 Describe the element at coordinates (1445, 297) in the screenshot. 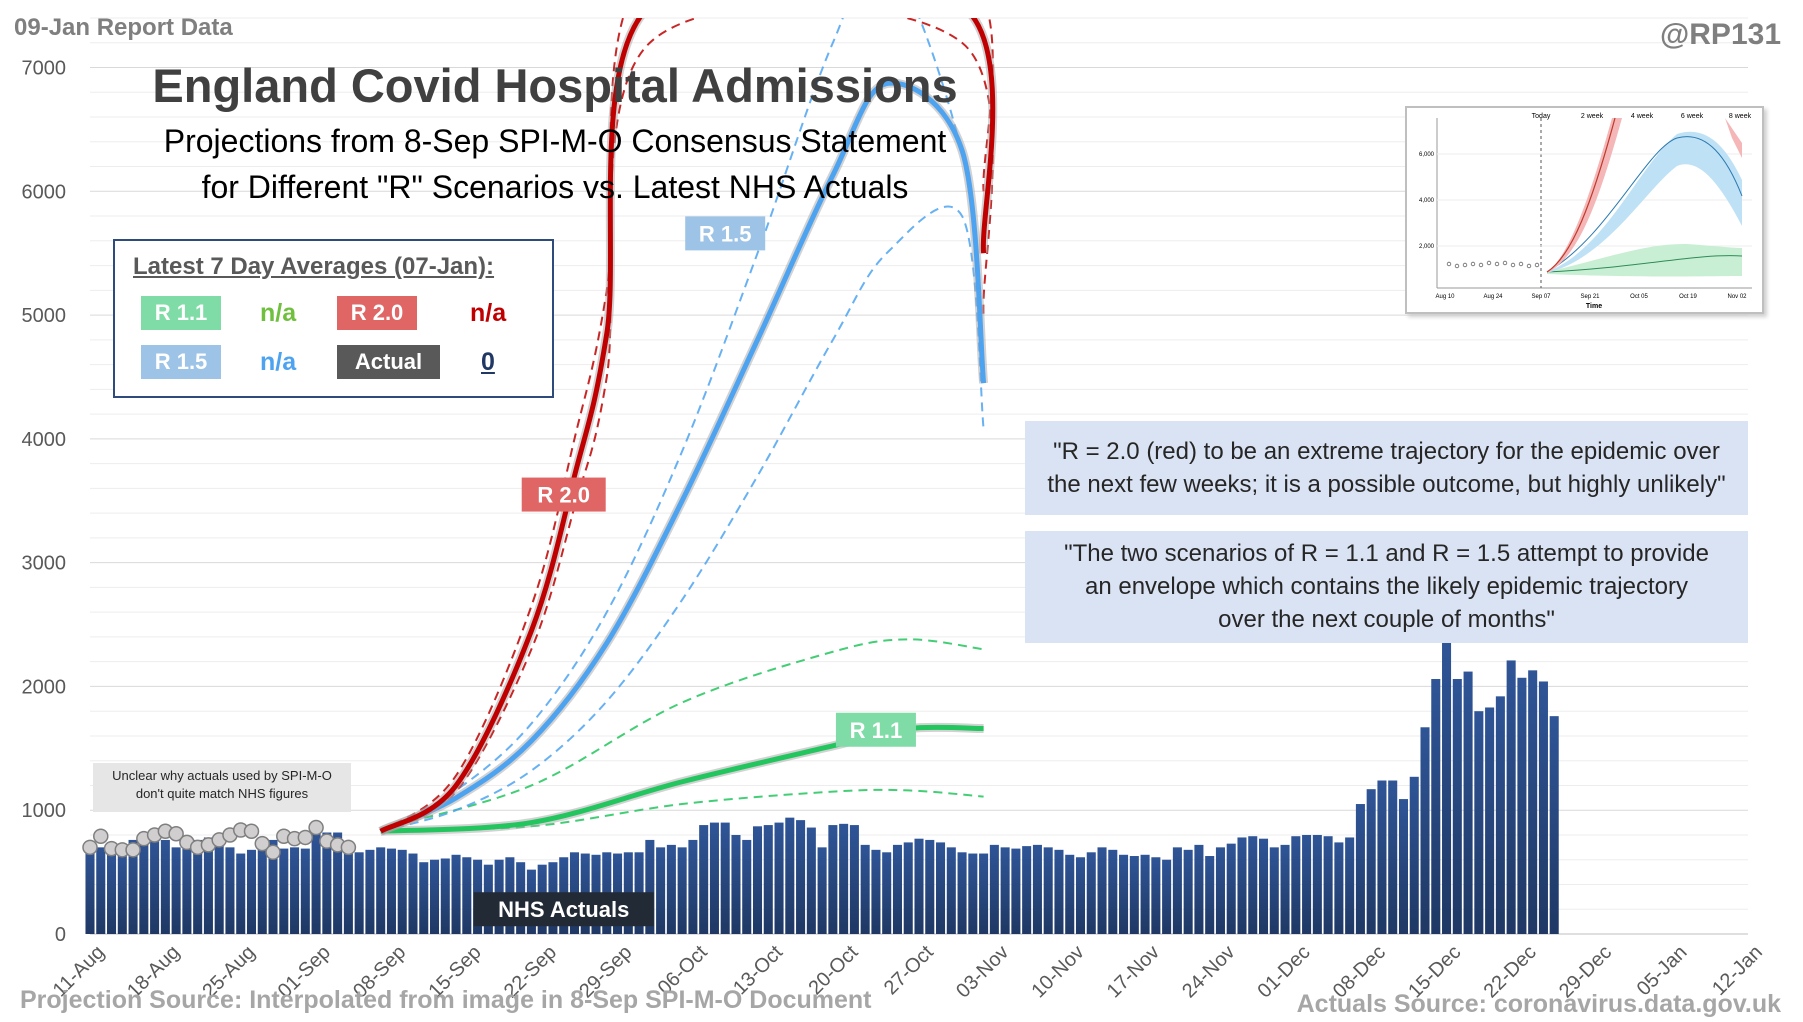

I see `inset-x-aug10: Aug 10` at that location.